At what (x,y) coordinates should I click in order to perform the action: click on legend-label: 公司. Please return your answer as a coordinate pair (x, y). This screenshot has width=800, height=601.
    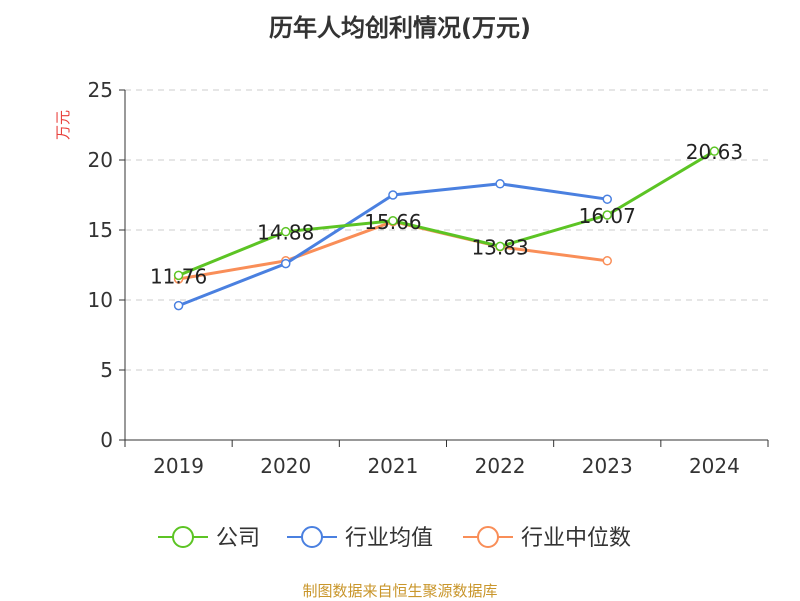
    Looking at the image, I should click on (238, 538).